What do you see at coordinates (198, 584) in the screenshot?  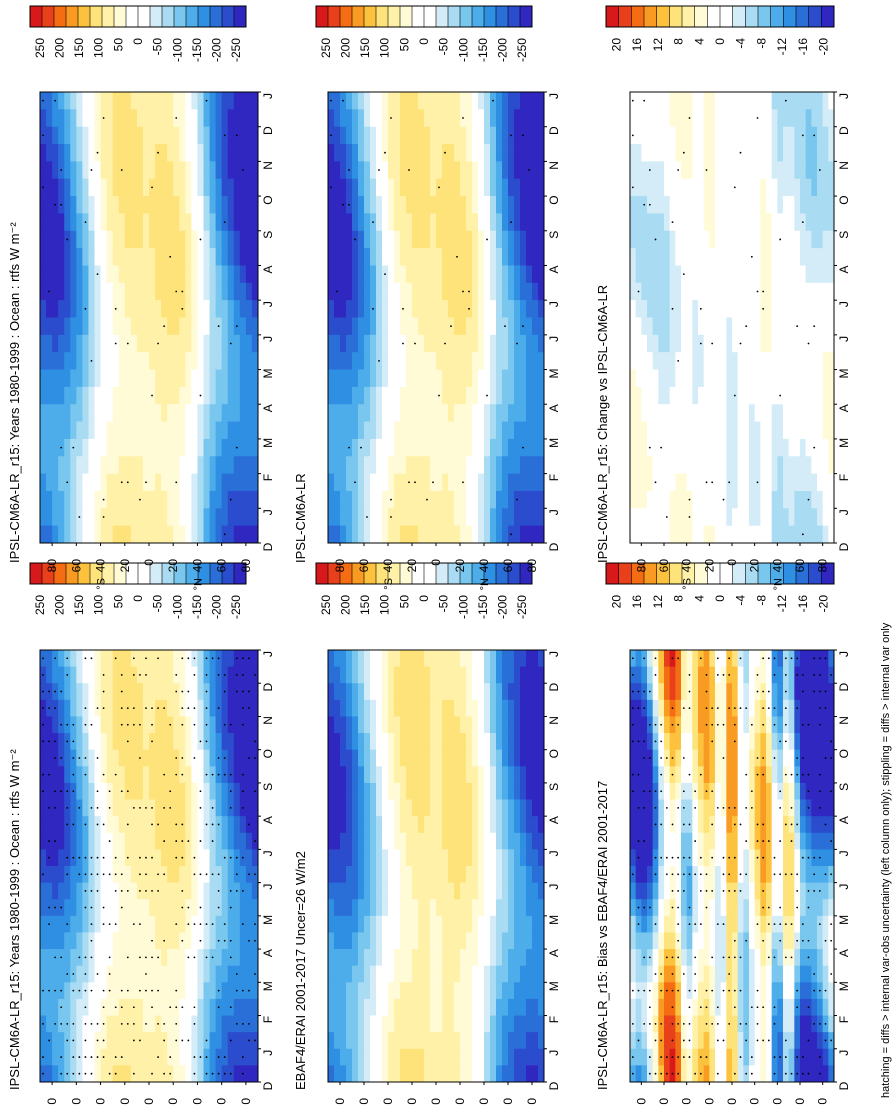 I see `lat-hemisphere-label: °N` at bounding box center [198, 584].